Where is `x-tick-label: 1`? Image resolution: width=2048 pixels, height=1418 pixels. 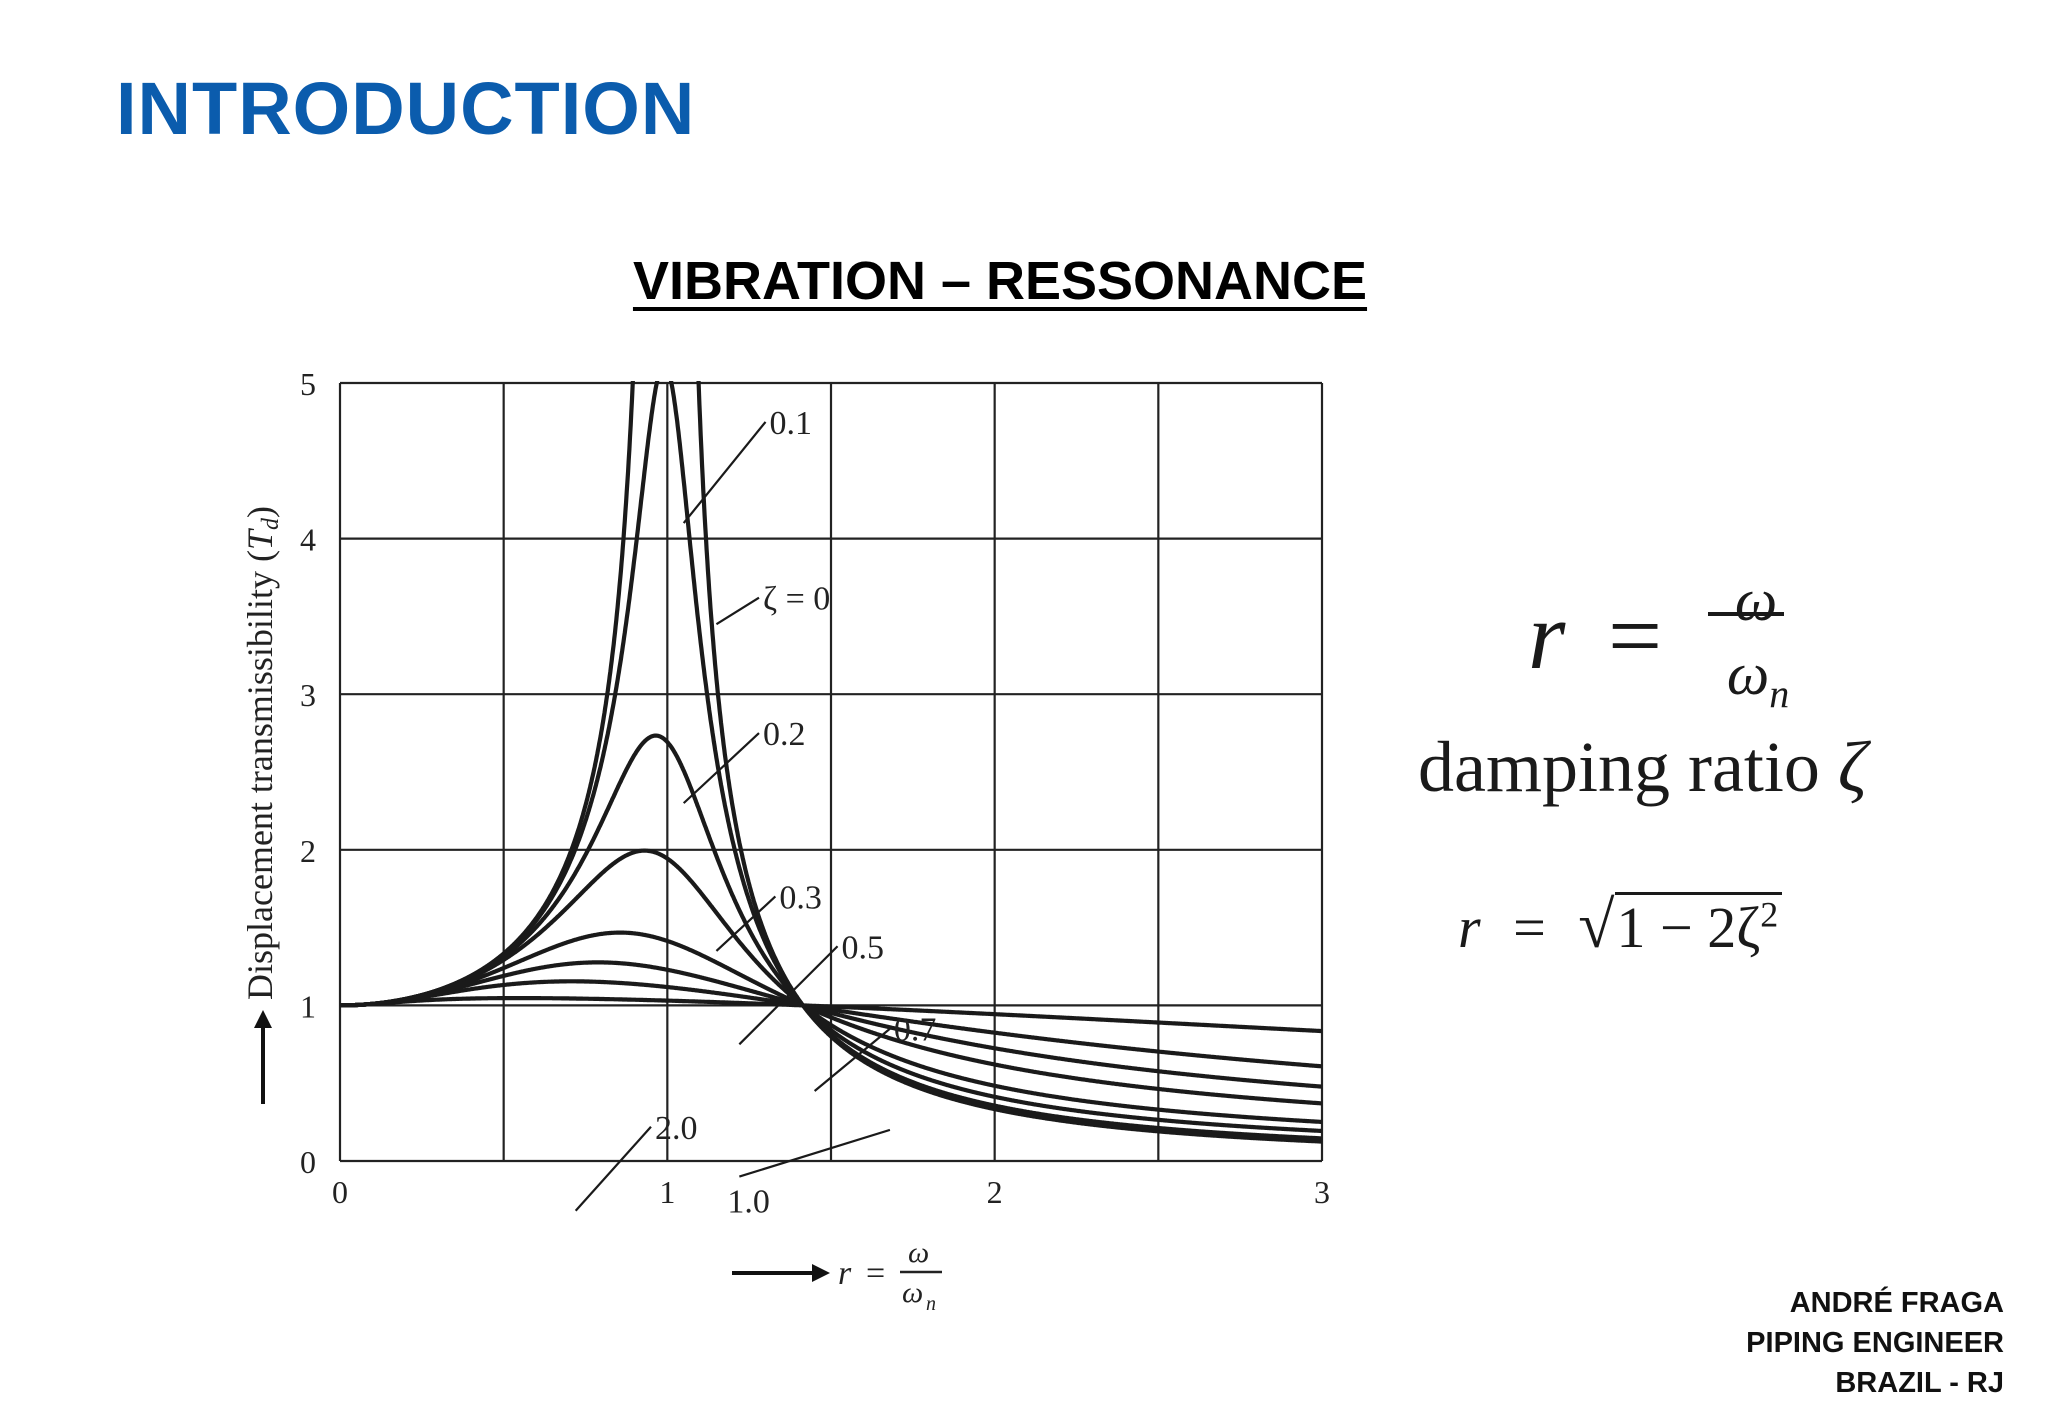 x-tick-label: 1 is located at coordinates (667, 1192).